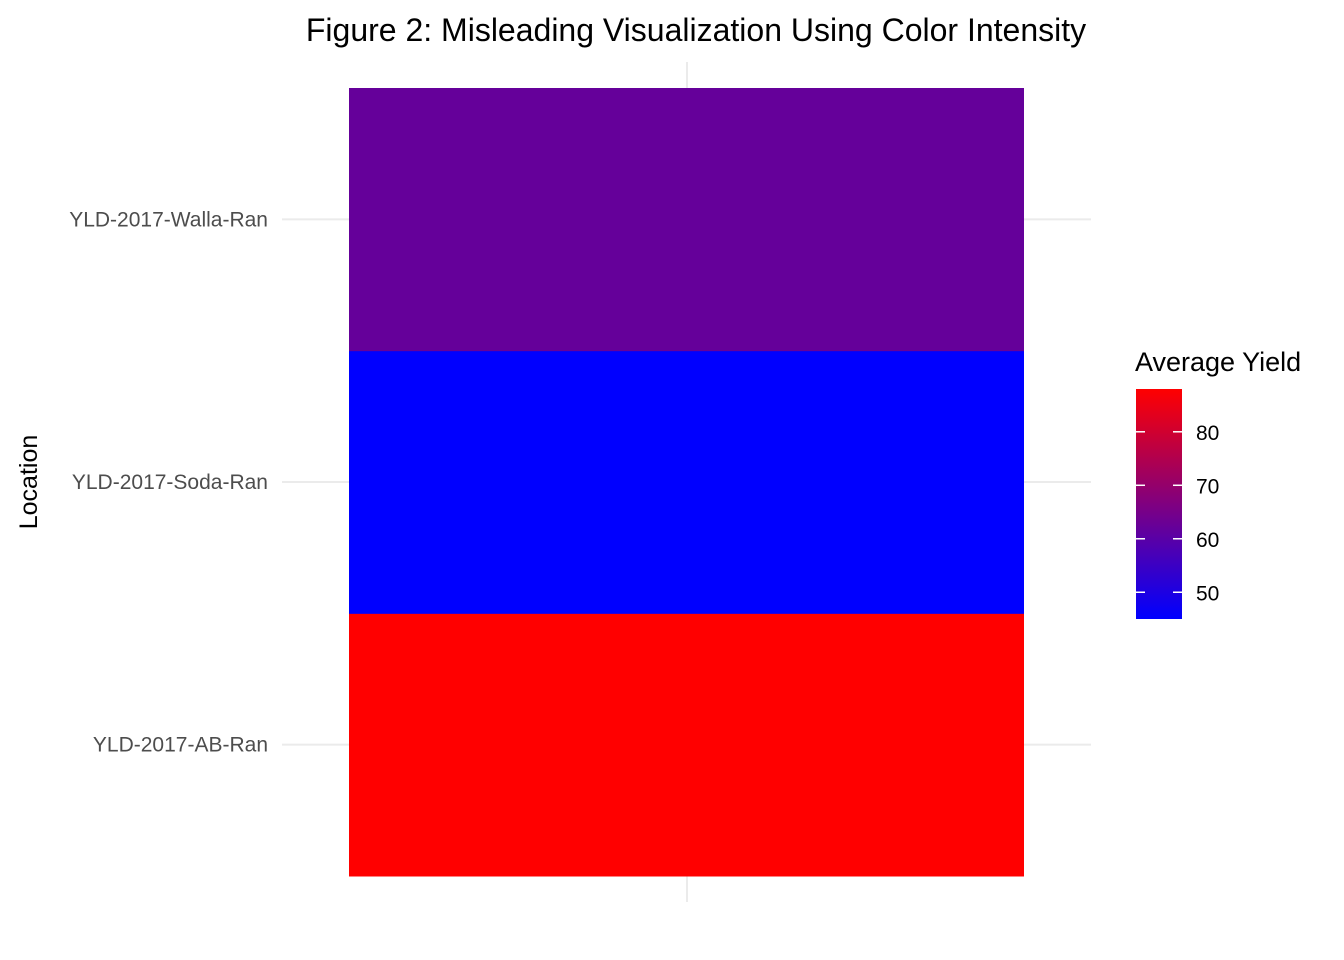 The width and height of the screenshot is (1344, 960). What do you see at coordinates (180, 745) in the screenshot?
I see `y-tick-label: YLD-2017-AB-Ran` at bounding box center [180, 745].